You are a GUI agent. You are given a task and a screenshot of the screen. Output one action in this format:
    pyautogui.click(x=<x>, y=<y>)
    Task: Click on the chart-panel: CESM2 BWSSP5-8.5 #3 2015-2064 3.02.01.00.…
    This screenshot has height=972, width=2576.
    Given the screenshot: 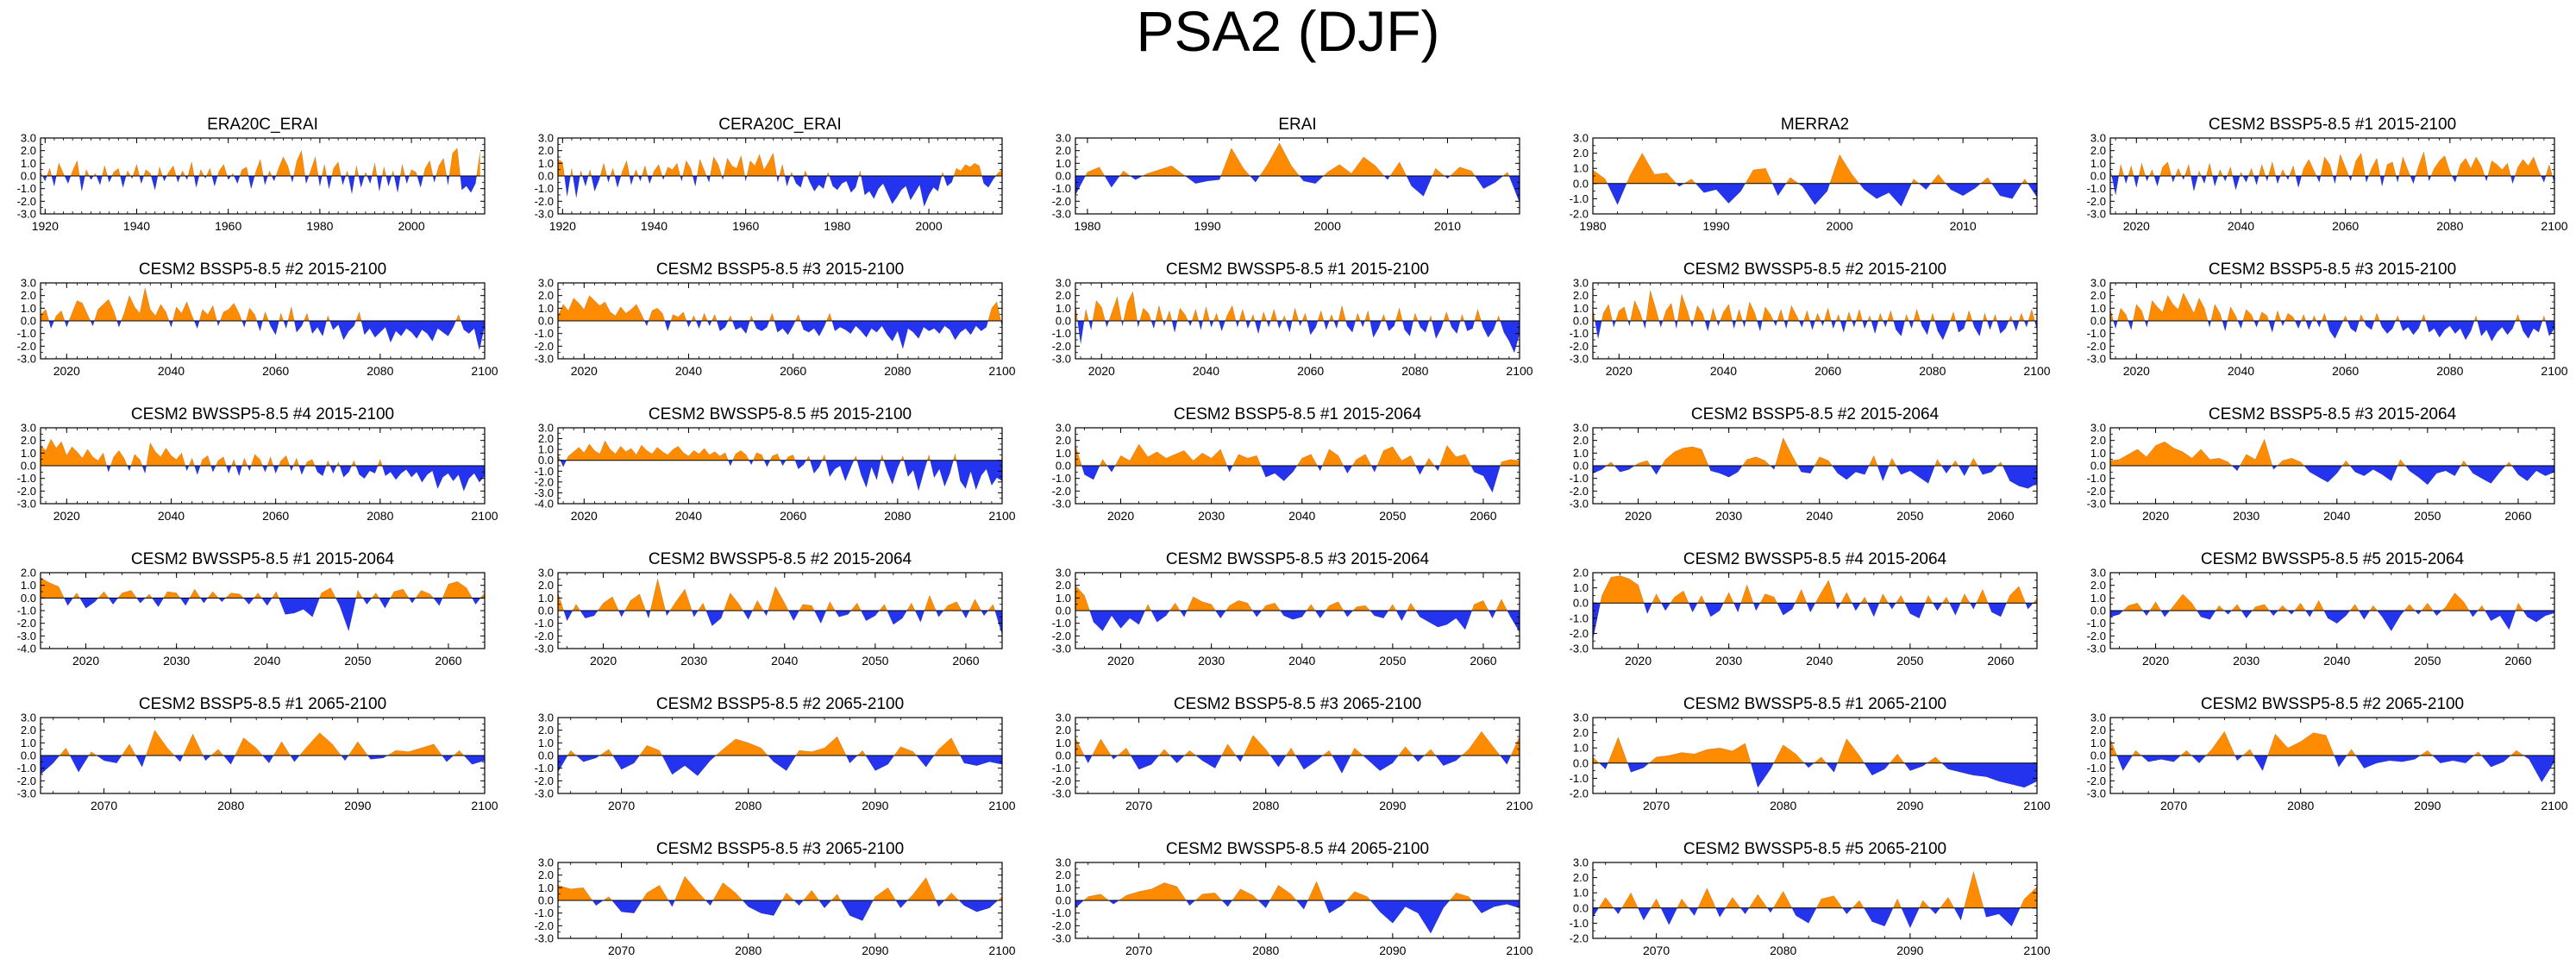 What is the action you would take?
    pyautogui.click(x=1286, y=609)
    